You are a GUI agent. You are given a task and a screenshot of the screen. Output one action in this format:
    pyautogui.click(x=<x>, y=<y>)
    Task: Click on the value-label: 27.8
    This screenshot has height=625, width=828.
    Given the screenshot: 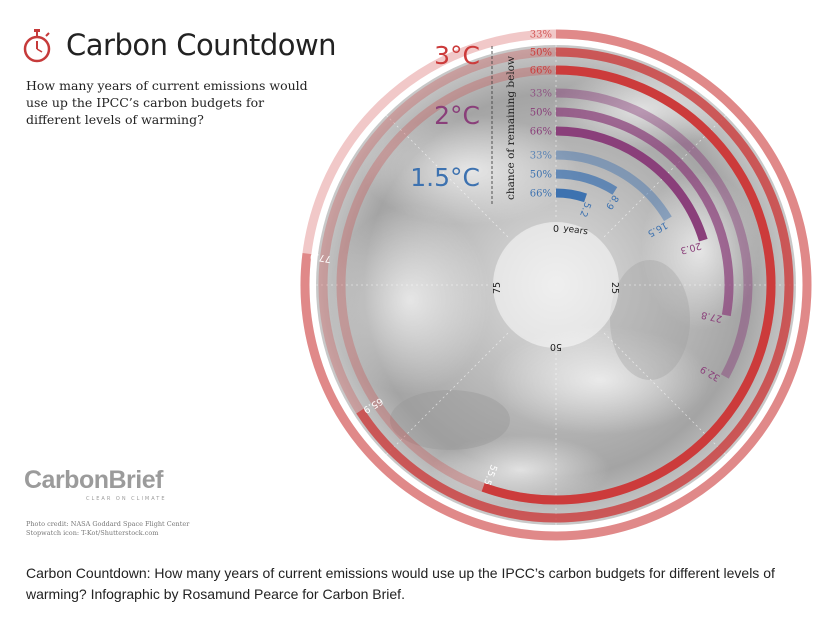 What is the action you would take?
    pyautogui.click(x=711, y=316)
    